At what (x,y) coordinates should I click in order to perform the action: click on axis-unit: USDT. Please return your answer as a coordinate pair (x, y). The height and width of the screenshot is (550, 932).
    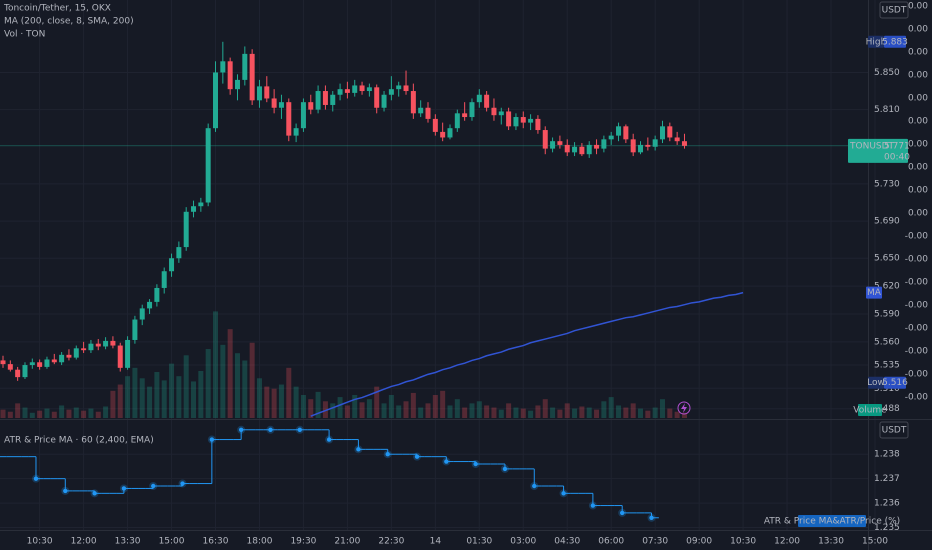
    Looking at the image, I should click on (894, 11).